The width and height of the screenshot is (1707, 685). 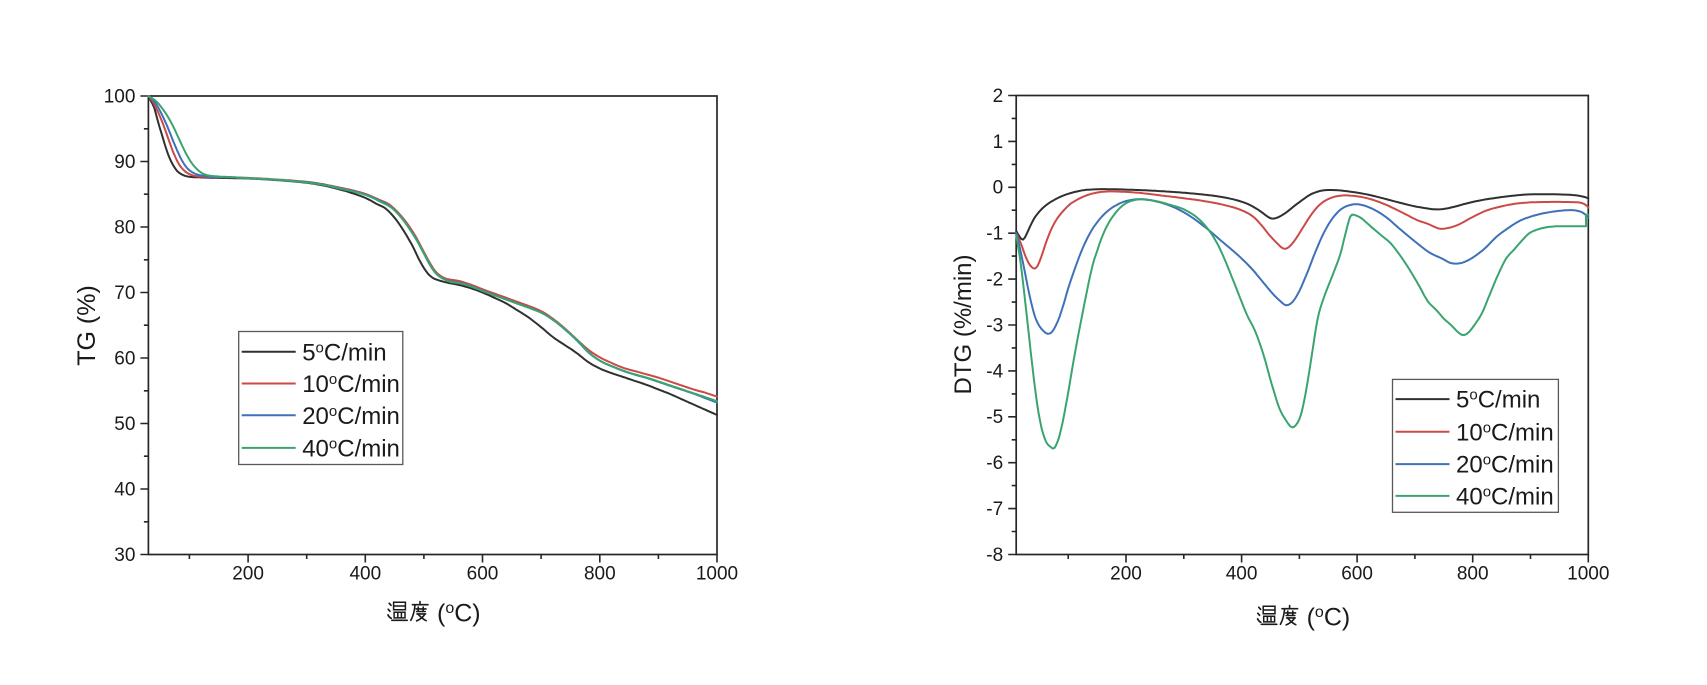 I want to click on svg-text: -3, so click(x=994, y=325).